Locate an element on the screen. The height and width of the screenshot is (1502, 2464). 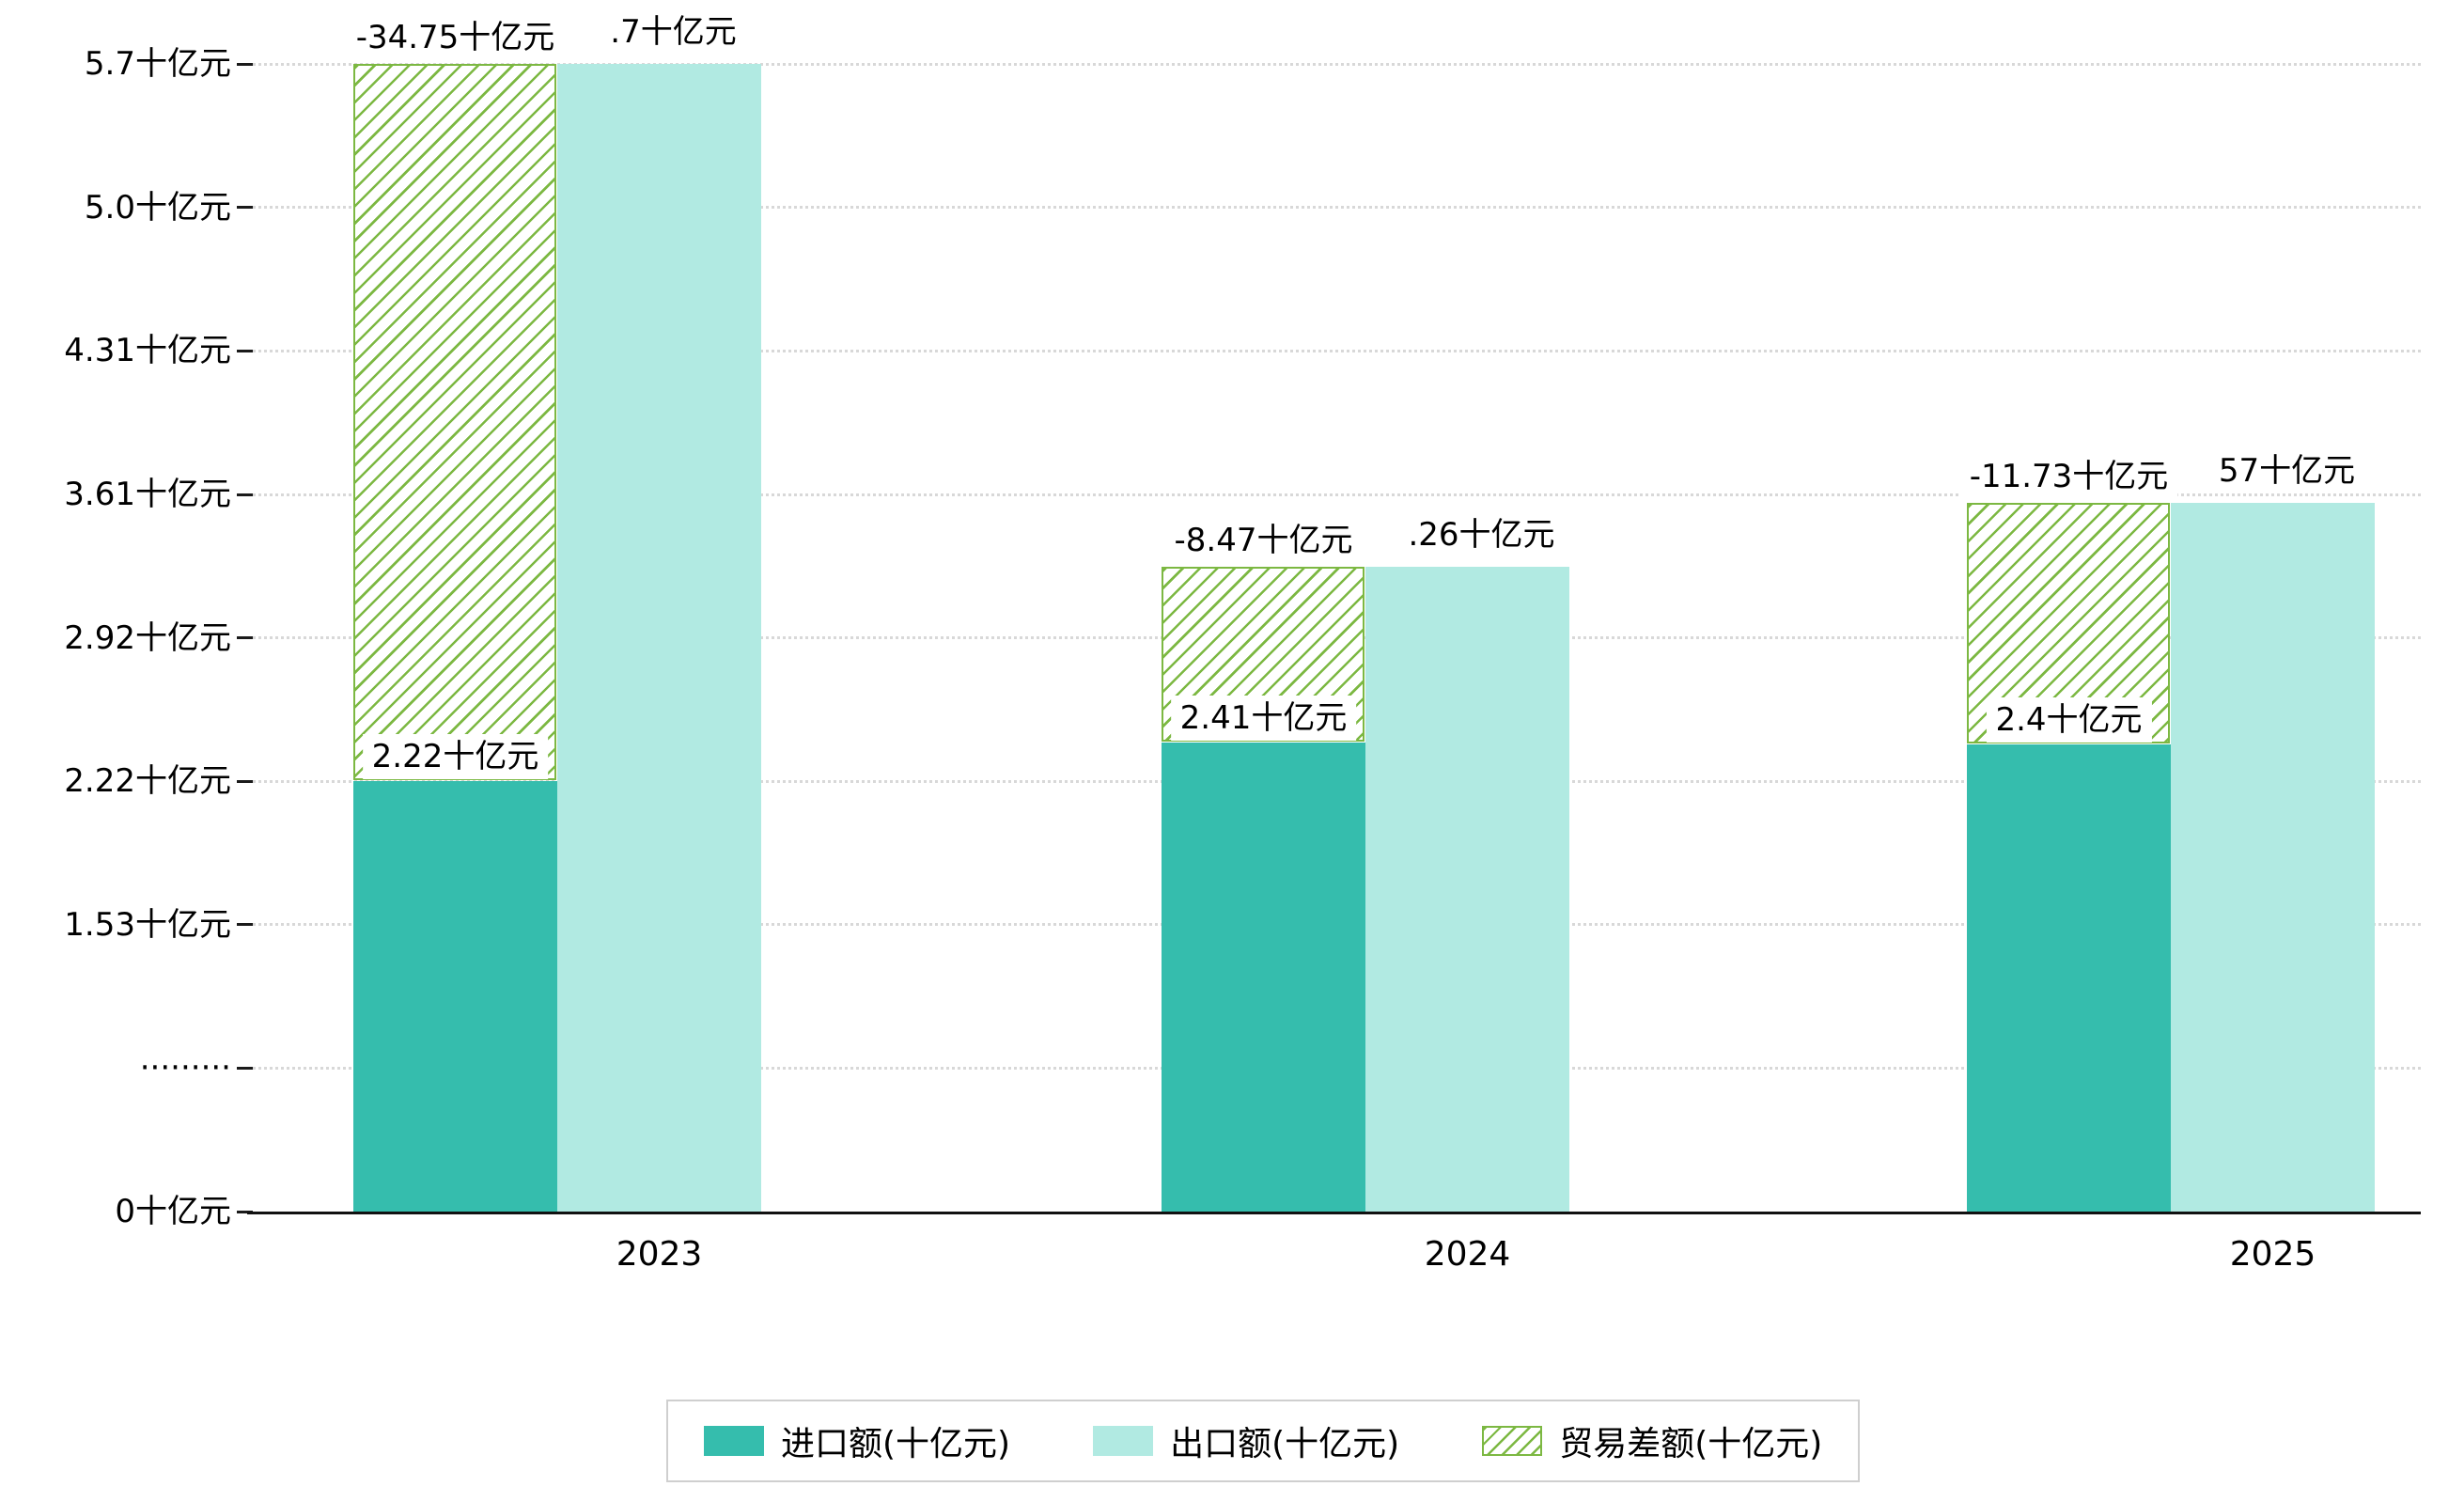
x-category-label: 2023 is located at coordinates (659, 1254).